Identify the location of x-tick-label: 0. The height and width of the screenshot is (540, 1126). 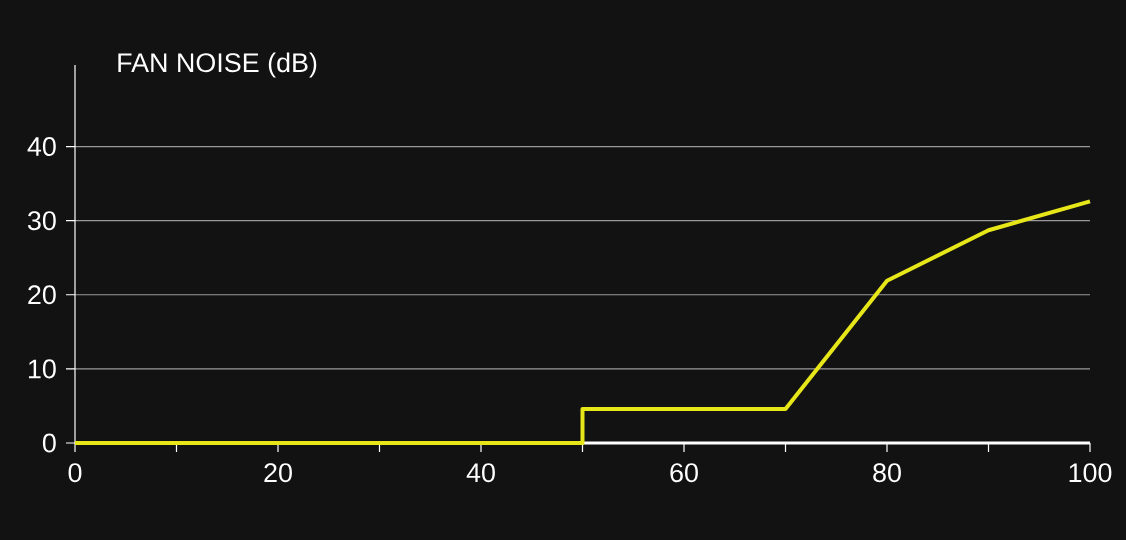
(75, 473).